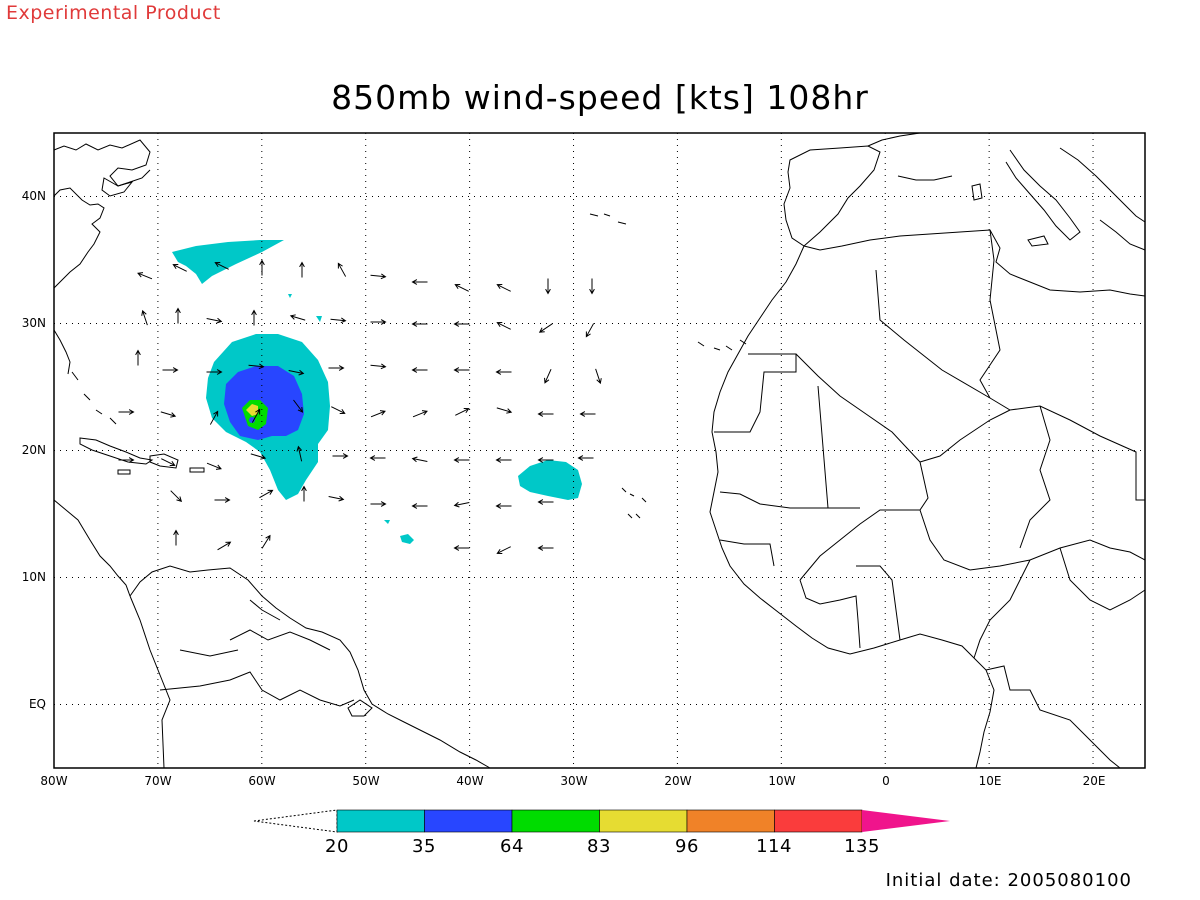 The height and width of the screenshot is (900, 1200). What do you see at coordinates (377, 392) in the screenshot?
I see `wind-speed-shading` at bounding box center [377, 392].